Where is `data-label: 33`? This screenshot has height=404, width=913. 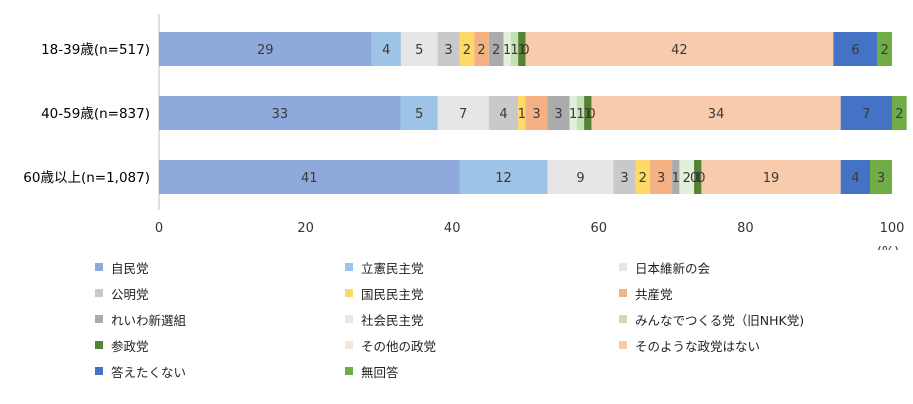
data-label: 33 is located at coordinates (280, 114).